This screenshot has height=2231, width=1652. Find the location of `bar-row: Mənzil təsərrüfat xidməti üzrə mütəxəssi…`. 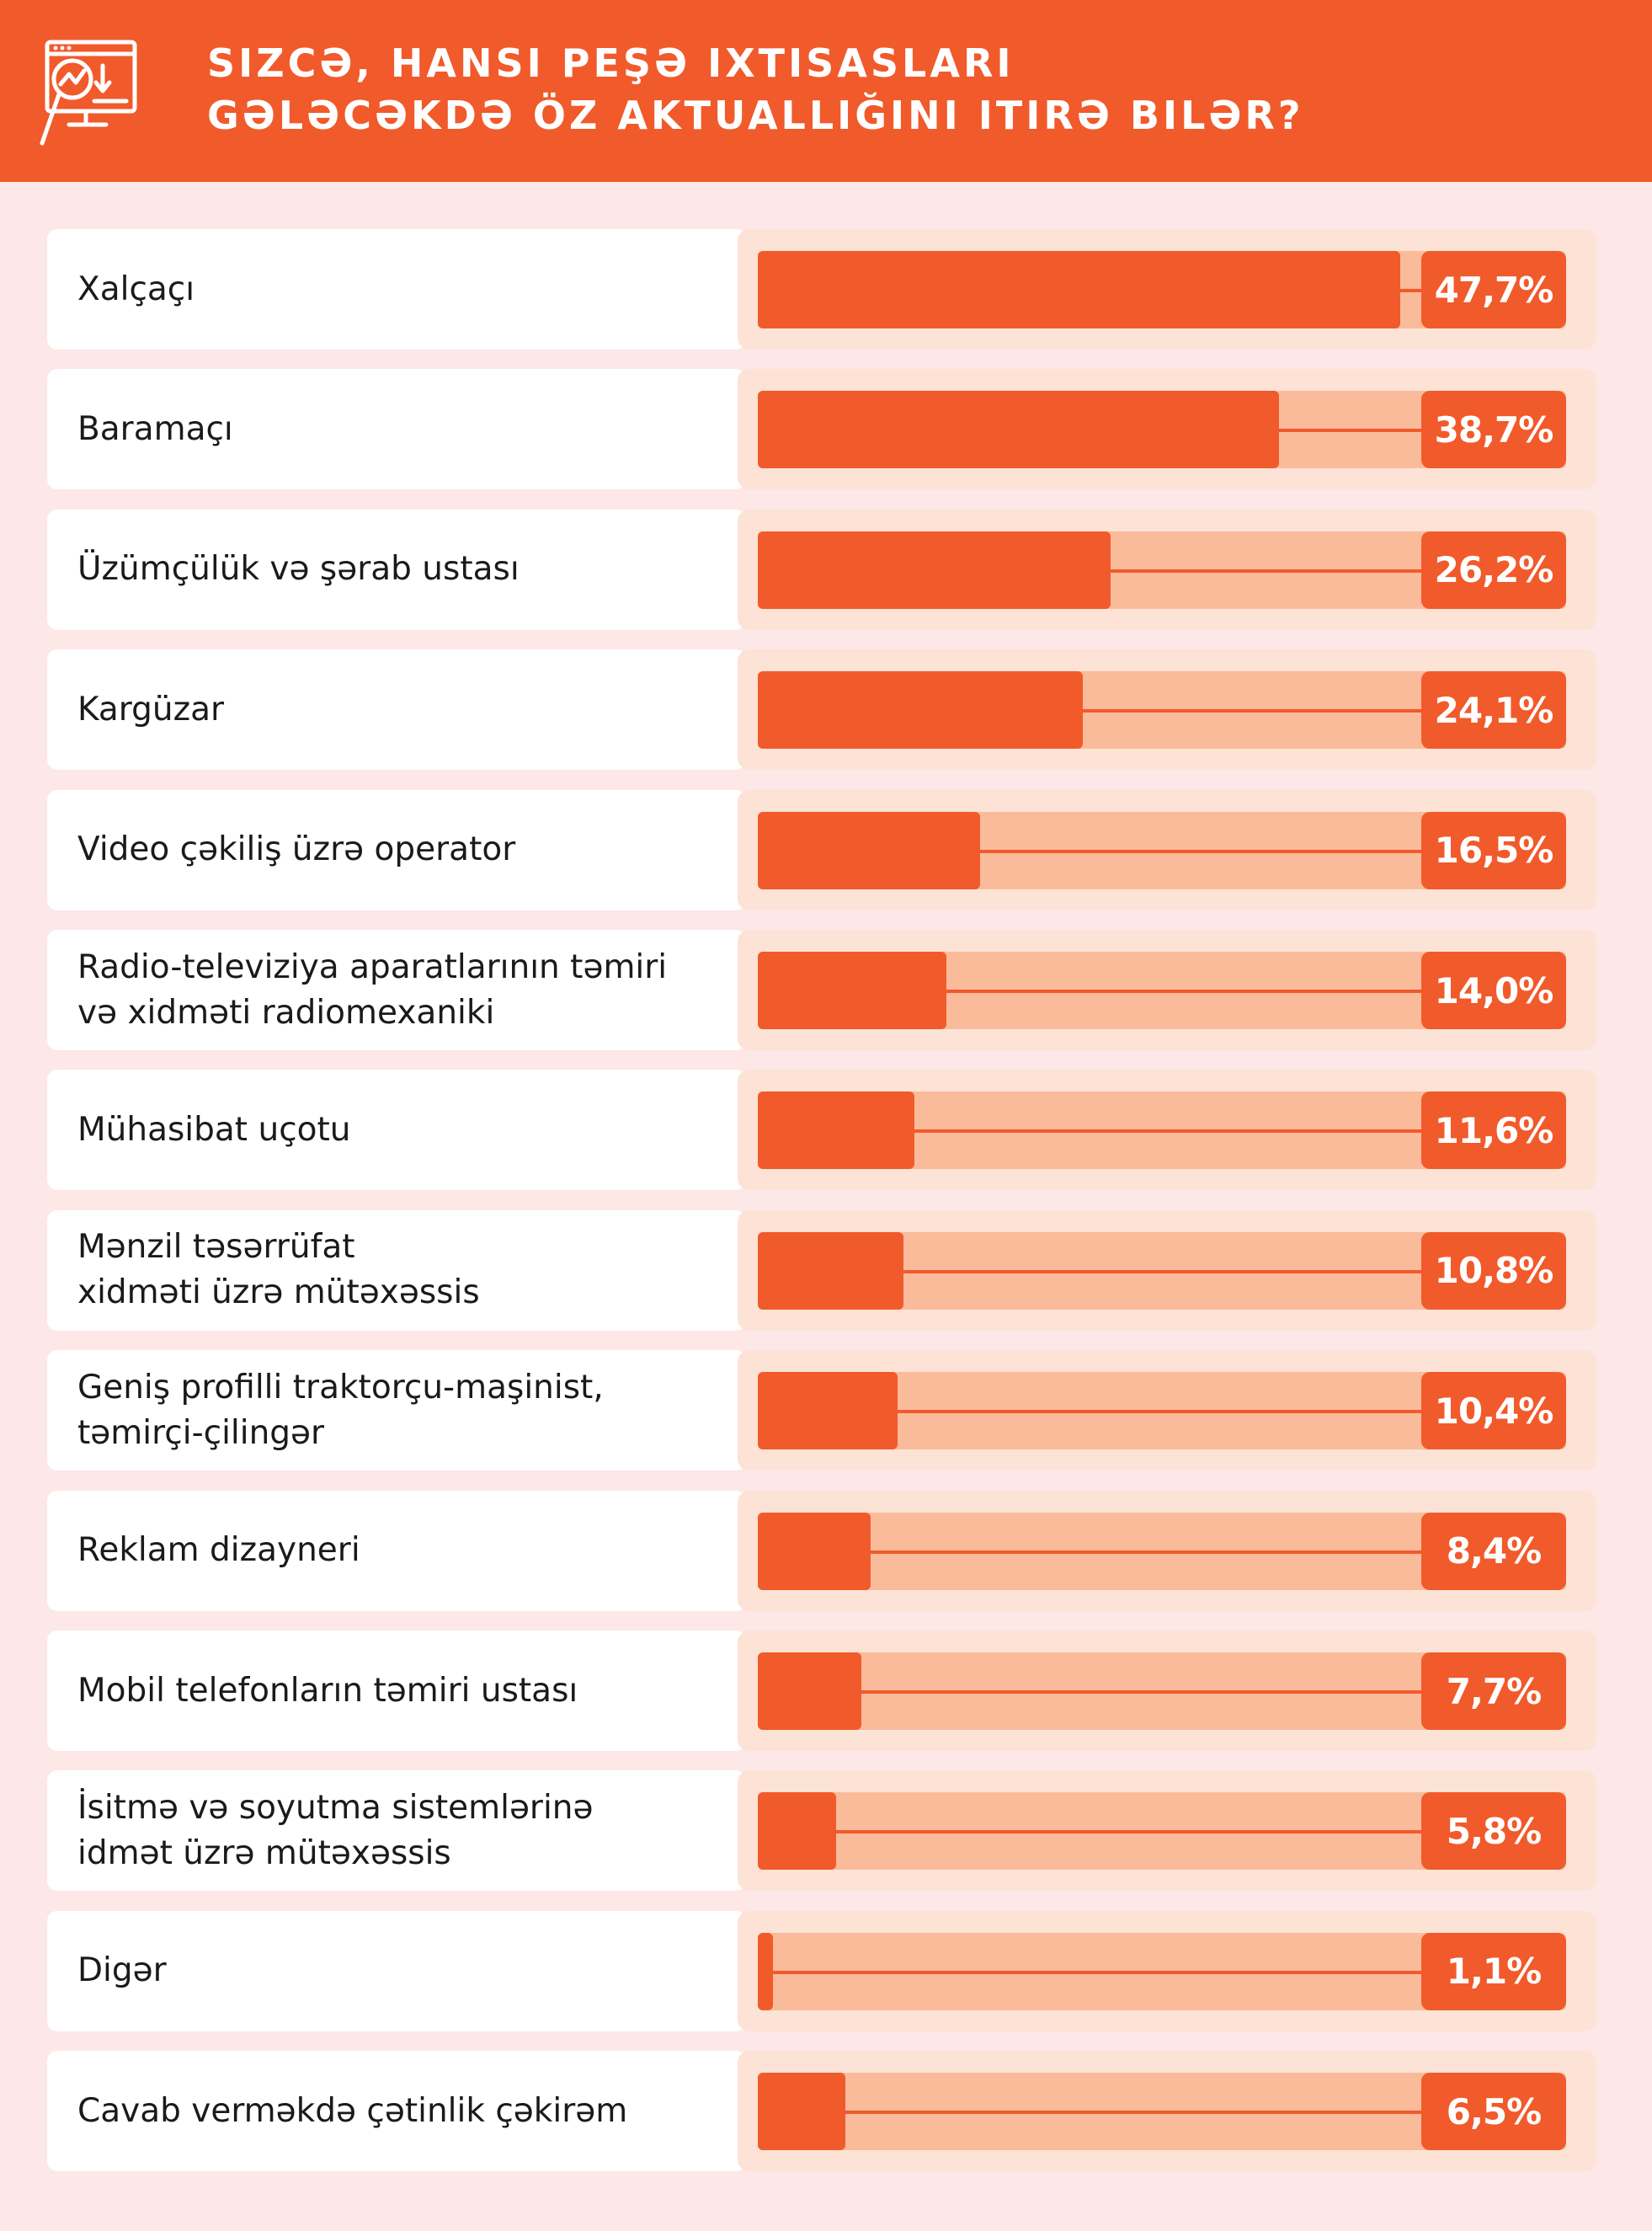

bar-row: Mənzil təsərrüfat xidməti üzrə mütəxəssi… is located at coordinates (821, 1270).